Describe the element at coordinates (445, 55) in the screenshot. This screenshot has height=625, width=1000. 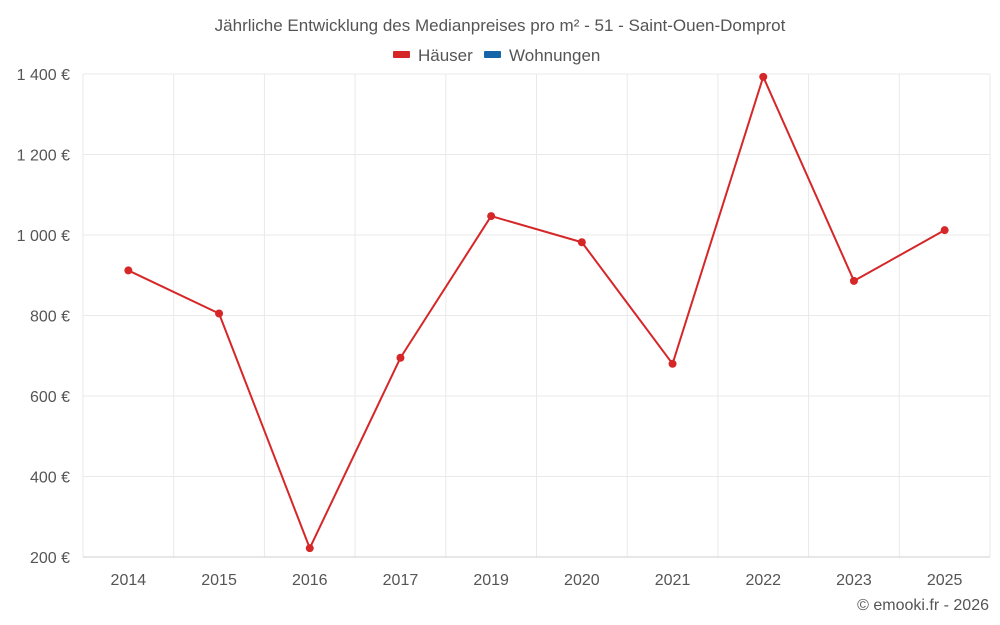
I see `legend-label-haeuser: Häuser` at that location.